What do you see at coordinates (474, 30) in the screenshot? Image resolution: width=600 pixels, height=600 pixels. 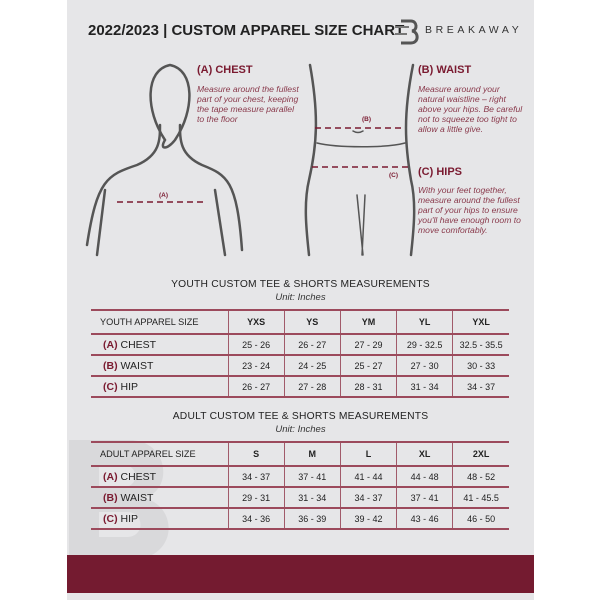 I see `brand-name: BREAKAWAY` at bounding box center [474, 30].